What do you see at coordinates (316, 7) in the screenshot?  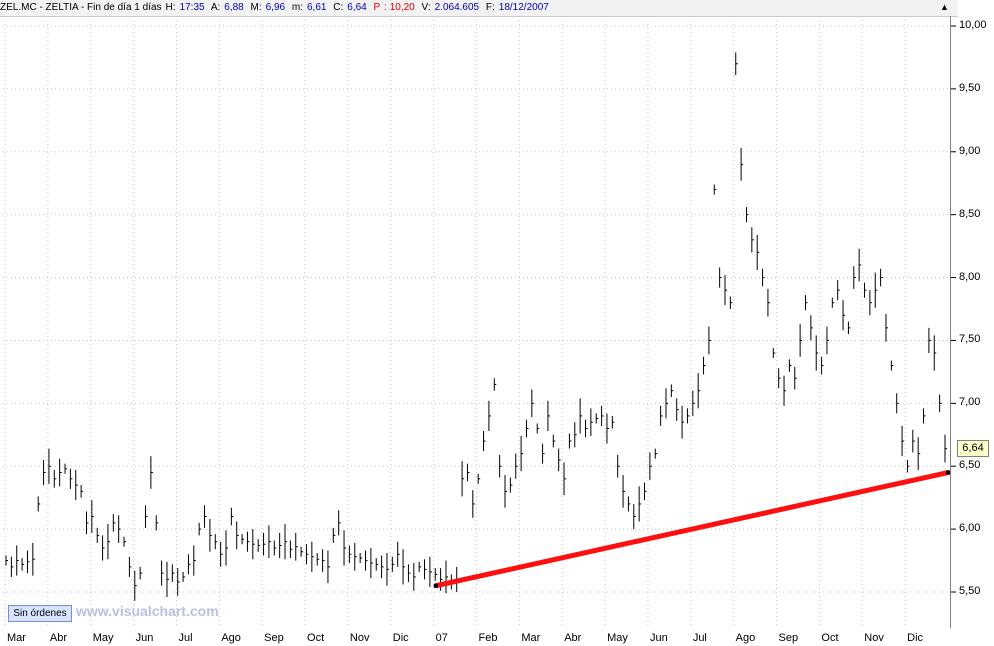 I see `low-value: 6,61` at bounding box center [316, 7].